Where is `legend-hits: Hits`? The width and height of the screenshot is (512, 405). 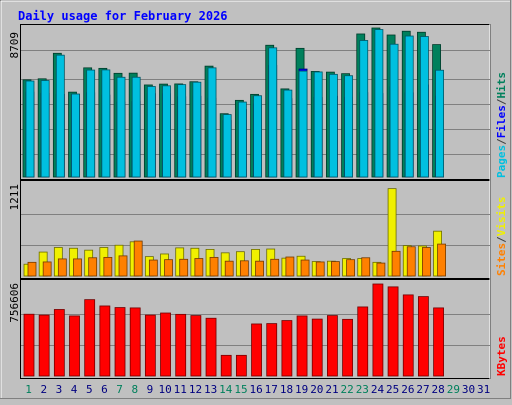
legend-hits: Hits is located at coordinates (501, 85).